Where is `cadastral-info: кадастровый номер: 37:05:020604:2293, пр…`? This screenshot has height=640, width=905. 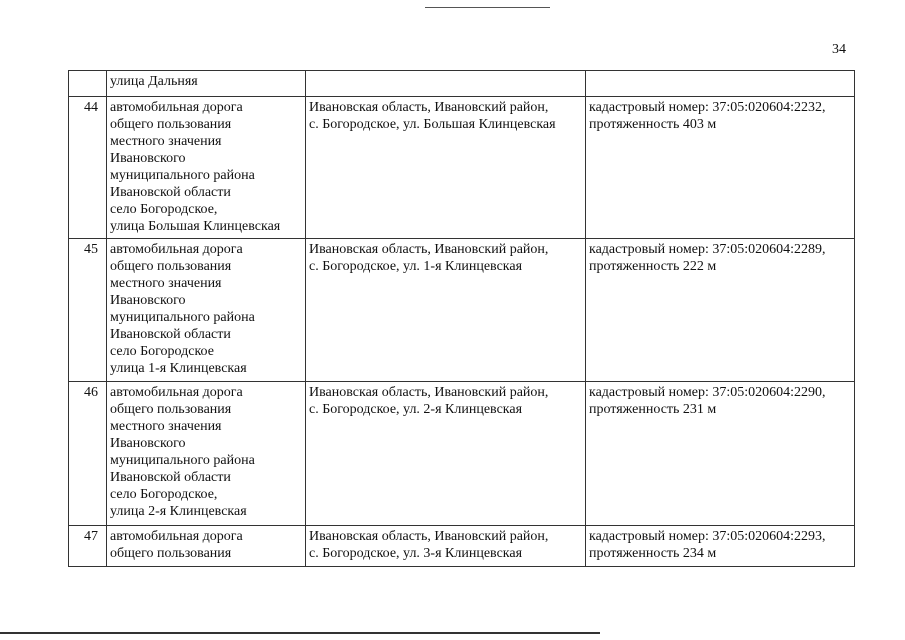
cadastral-info: кадастровый номер: 37:05:020604:2293, пр… is located at coordinates (720, 546).